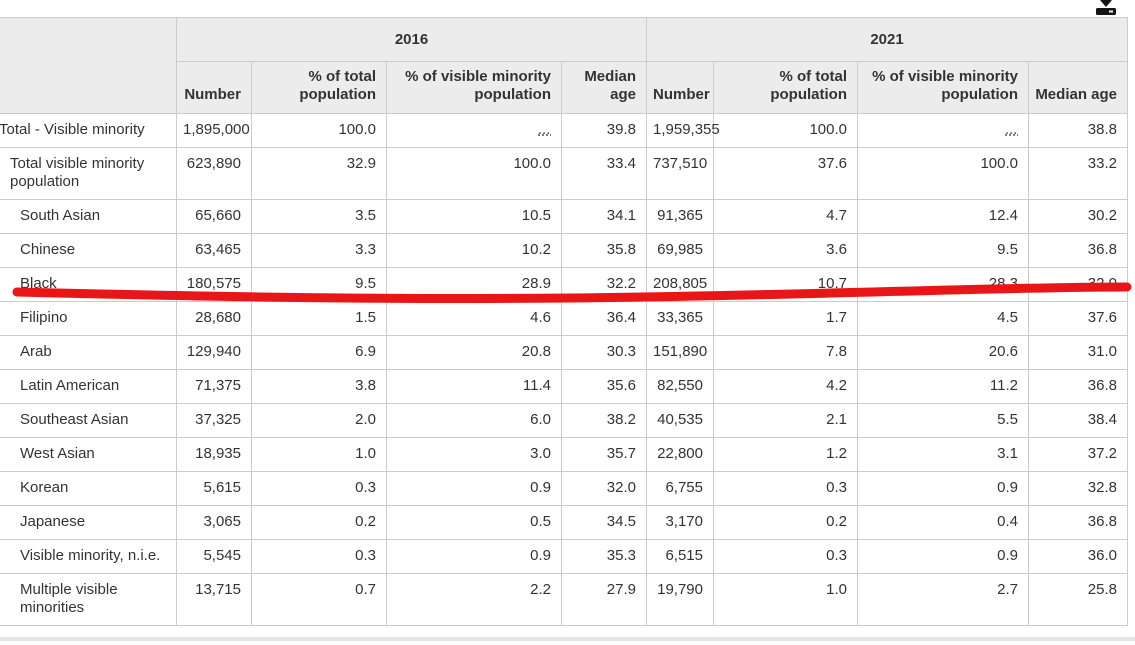  I want to click on data-cell: 34.5, so click(604, 522).